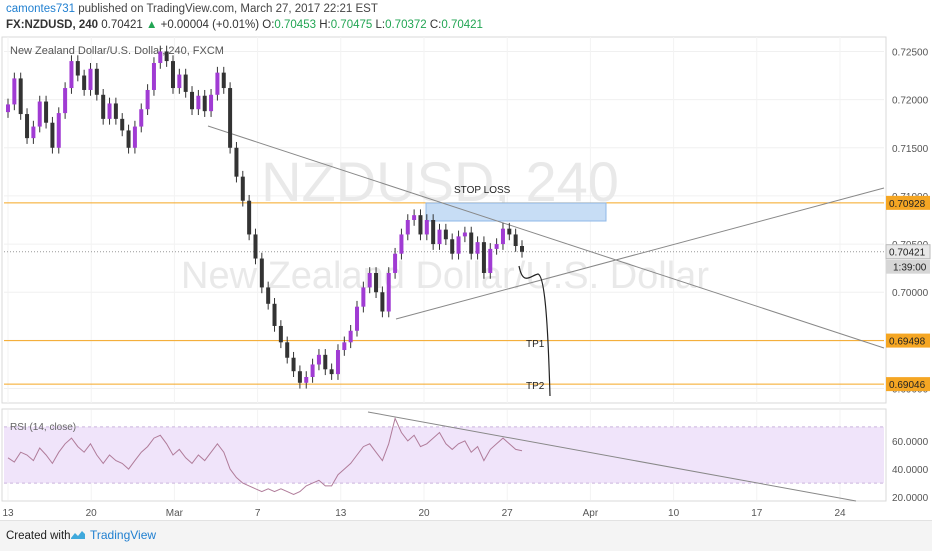  I want to click on footer: Created with TradingView, so click(466, 535).